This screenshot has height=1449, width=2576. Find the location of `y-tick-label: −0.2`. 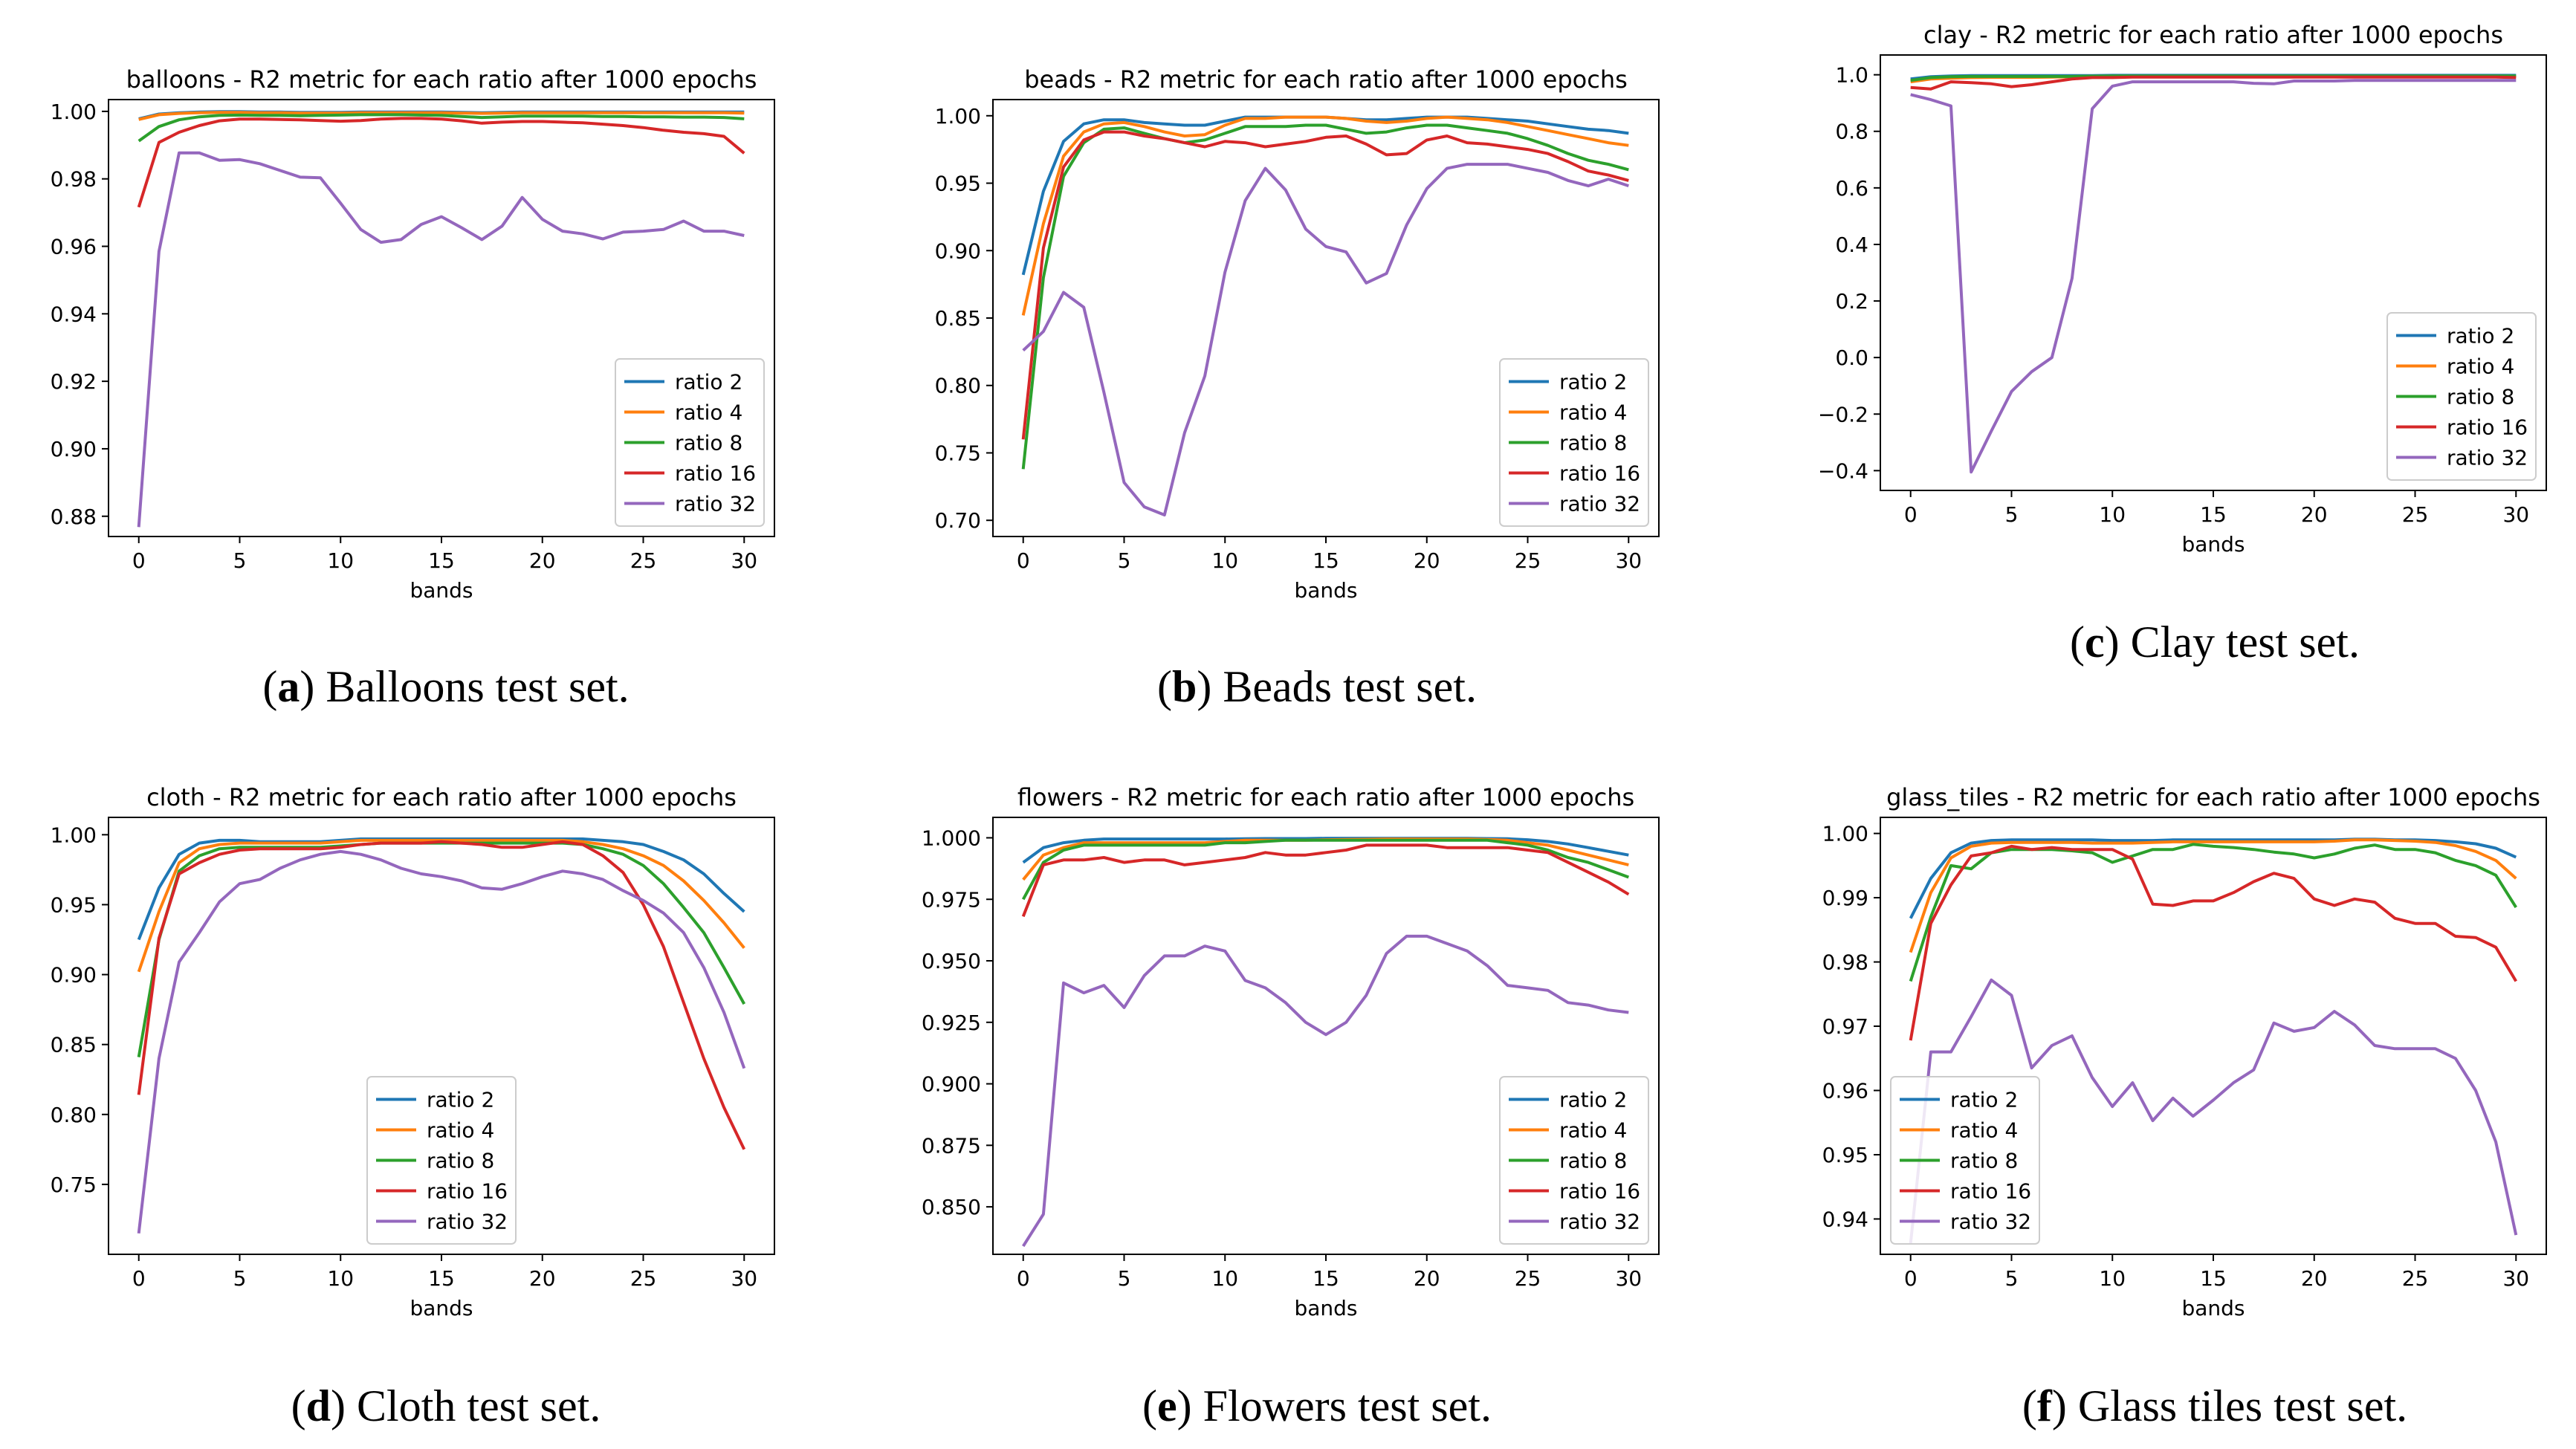

y-tick-label: −0.2 is located at coordinates (1843, 414).